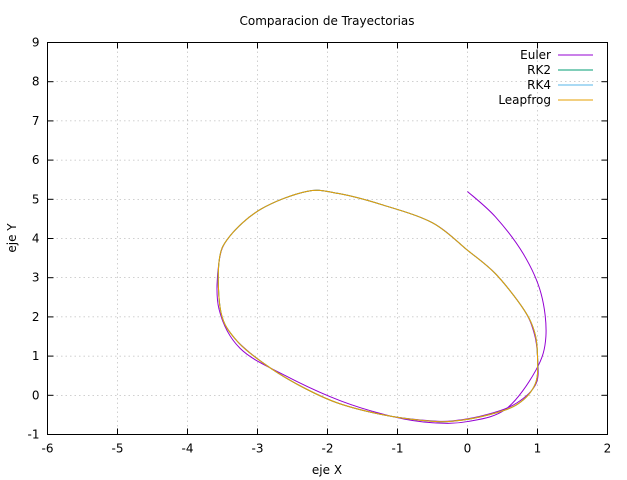 This screenshot has width=627, height=480. What do you see at coordinates (188, 449) in the screenshot?
I see `x-tick-label: -4` at bounding box center [188, 449].